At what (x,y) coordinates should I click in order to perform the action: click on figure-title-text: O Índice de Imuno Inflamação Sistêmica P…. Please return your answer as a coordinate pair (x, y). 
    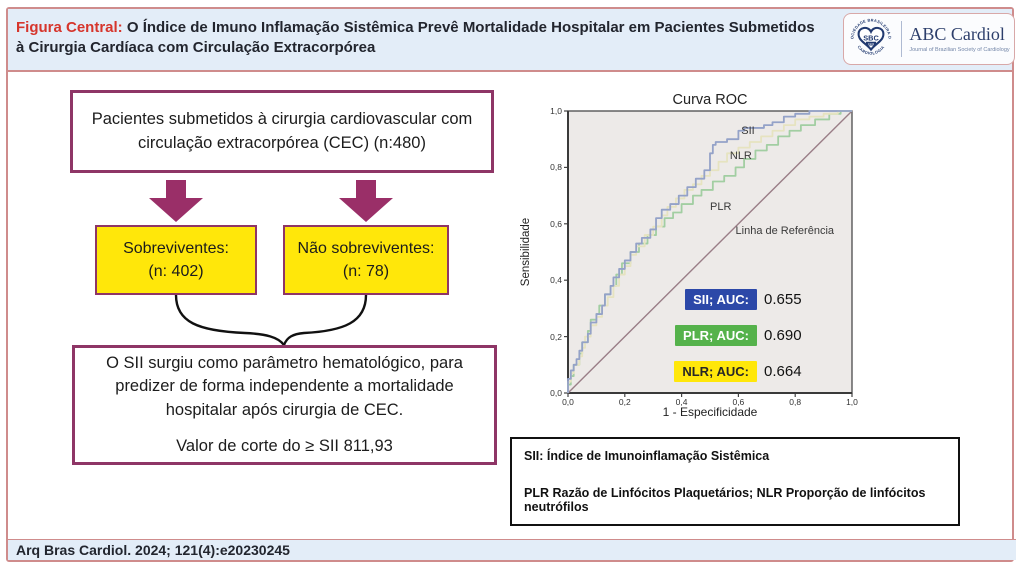
    Looking at the image, I should click on (415, 38).